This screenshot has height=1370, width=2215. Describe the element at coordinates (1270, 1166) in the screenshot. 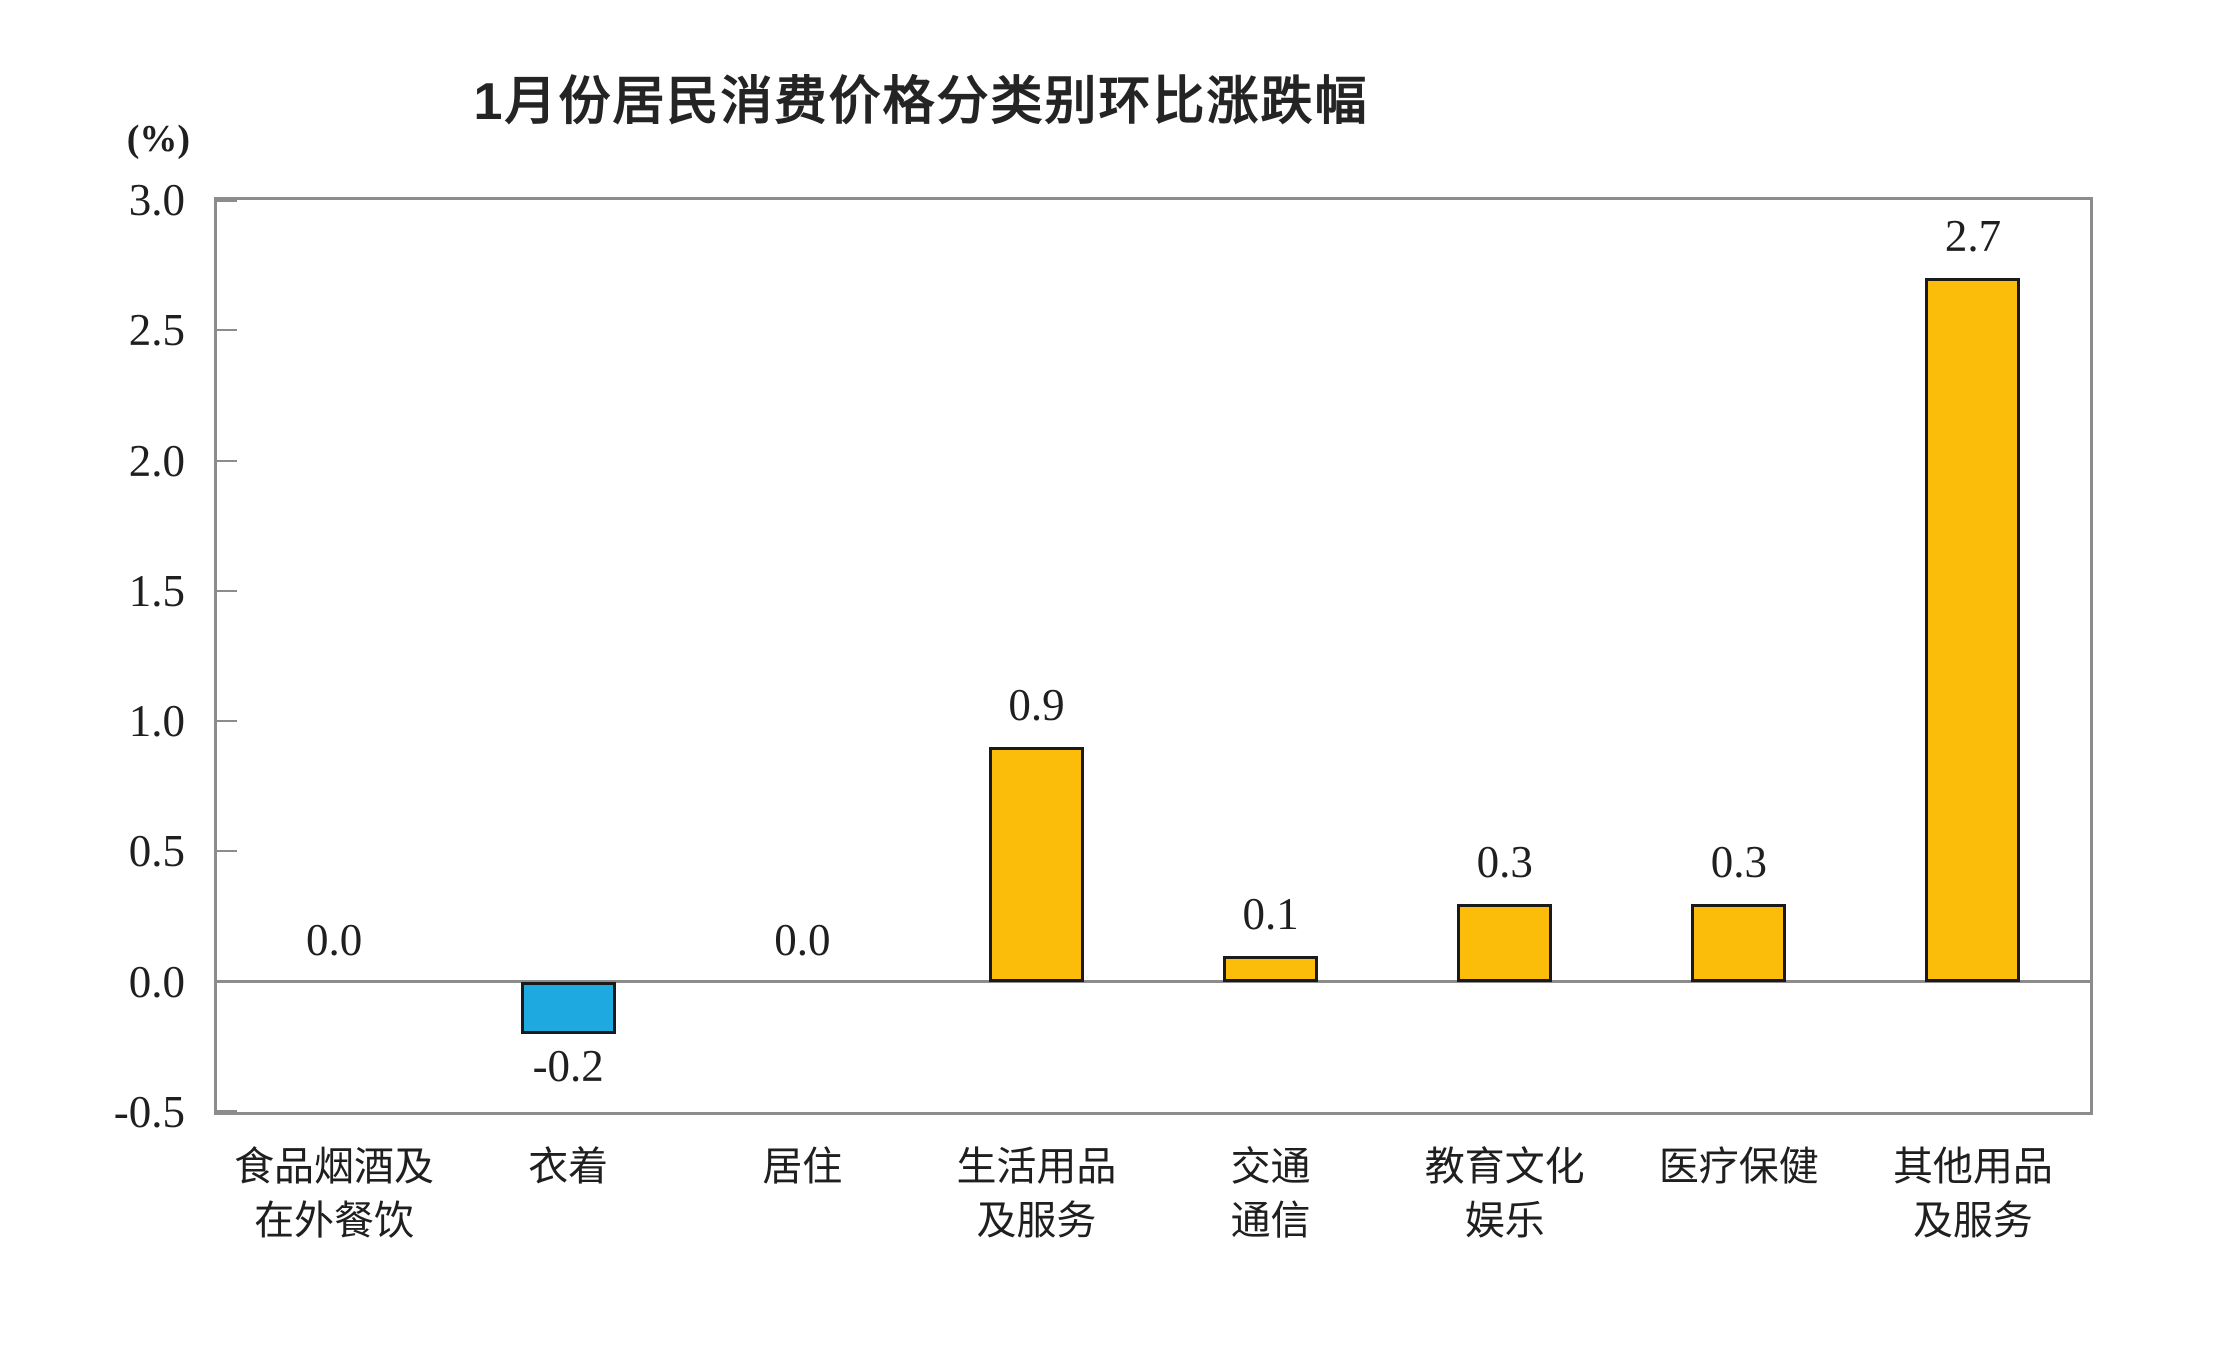

I see `category-label-line: 交通` at that location.